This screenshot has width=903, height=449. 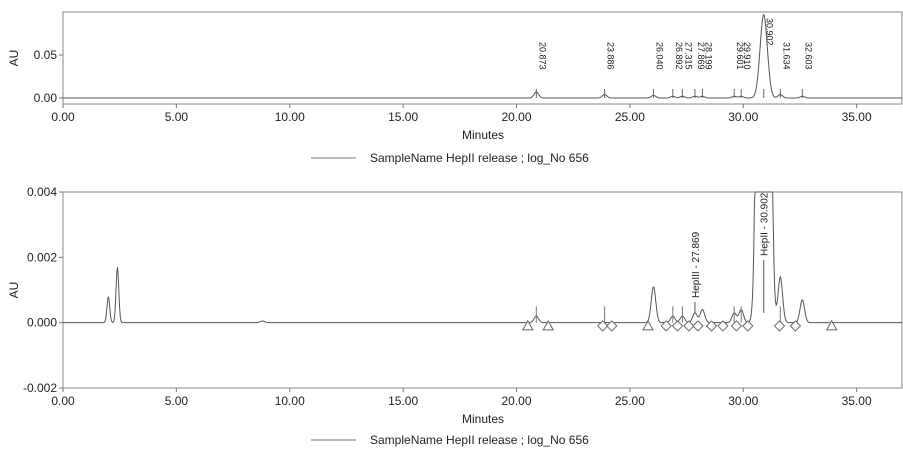 I want to click on top-y-axis-label: AU, so click(x=14, y=58).